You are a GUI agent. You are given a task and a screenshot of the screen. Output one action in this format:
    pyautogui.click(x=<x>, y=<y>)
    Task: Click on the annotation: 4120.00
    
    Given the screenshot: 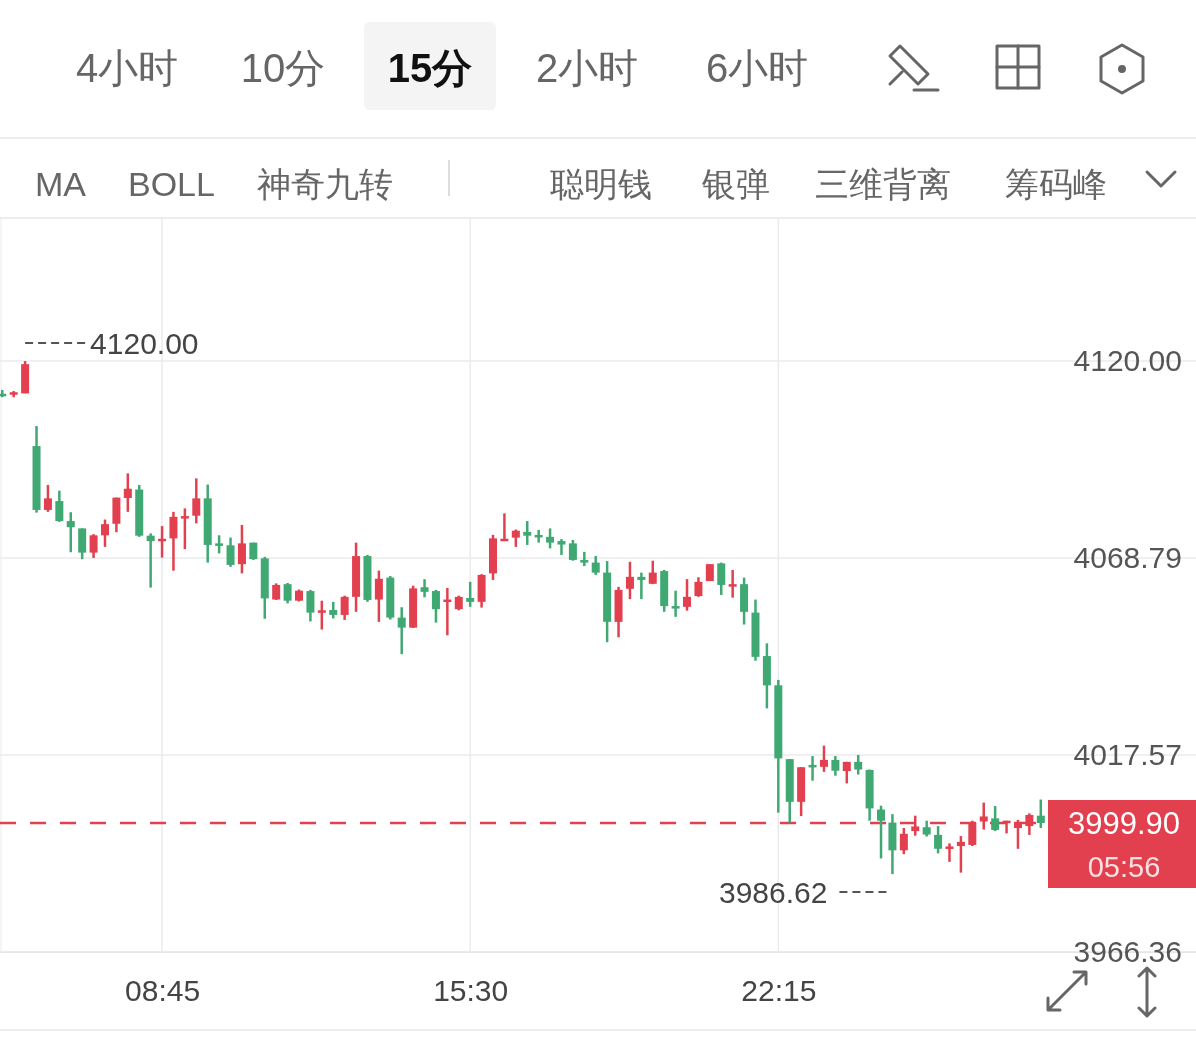 What is the action you would take?
    pyautogui.click(x=144, y=343)
    